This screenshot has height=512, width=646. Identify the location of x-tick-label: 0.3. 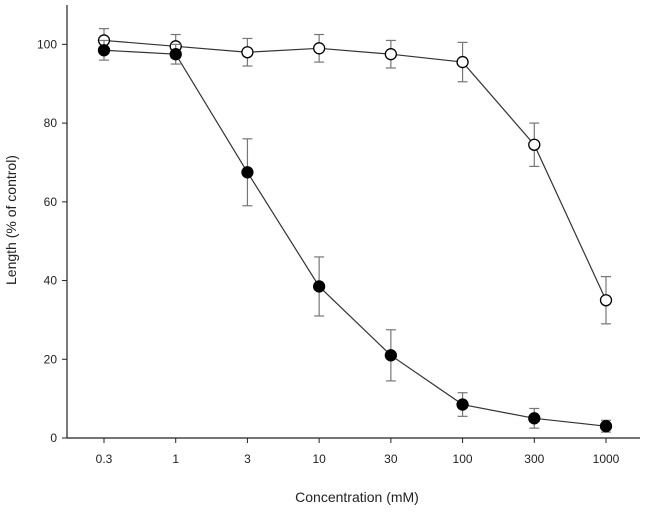
(104, 459).